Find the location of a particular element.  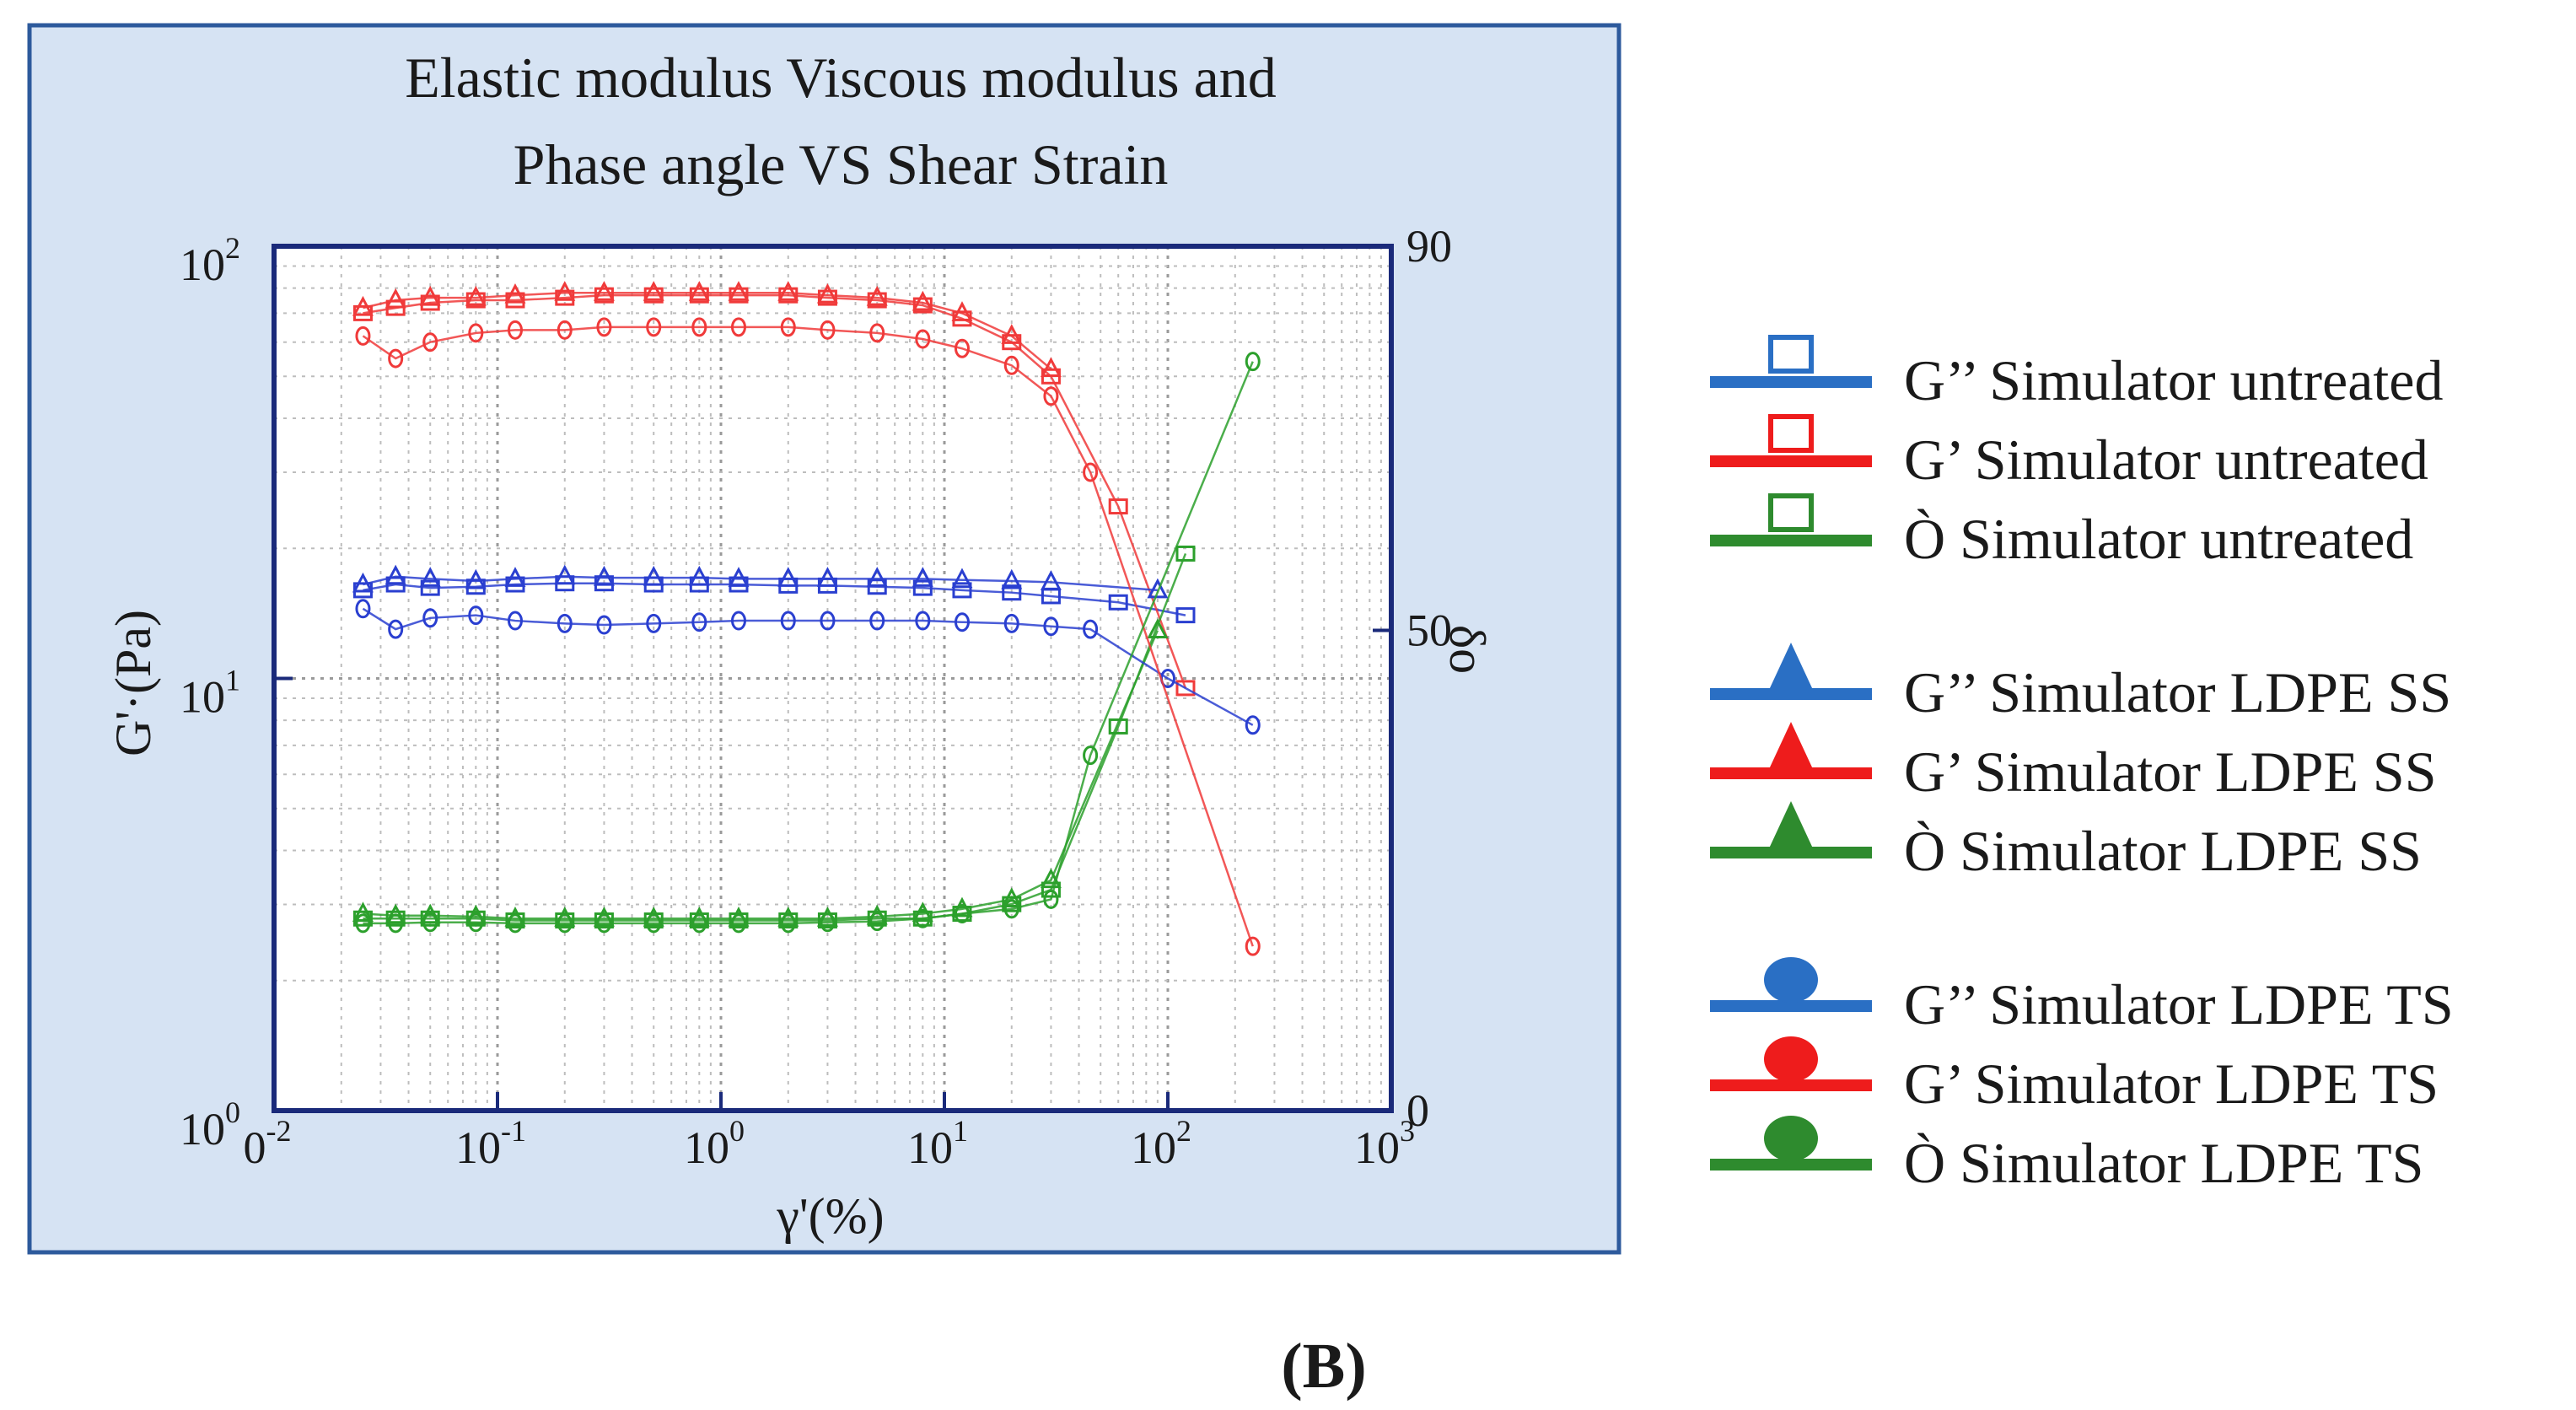

panel-label: (B) is located at coordinates (1323, 1366).